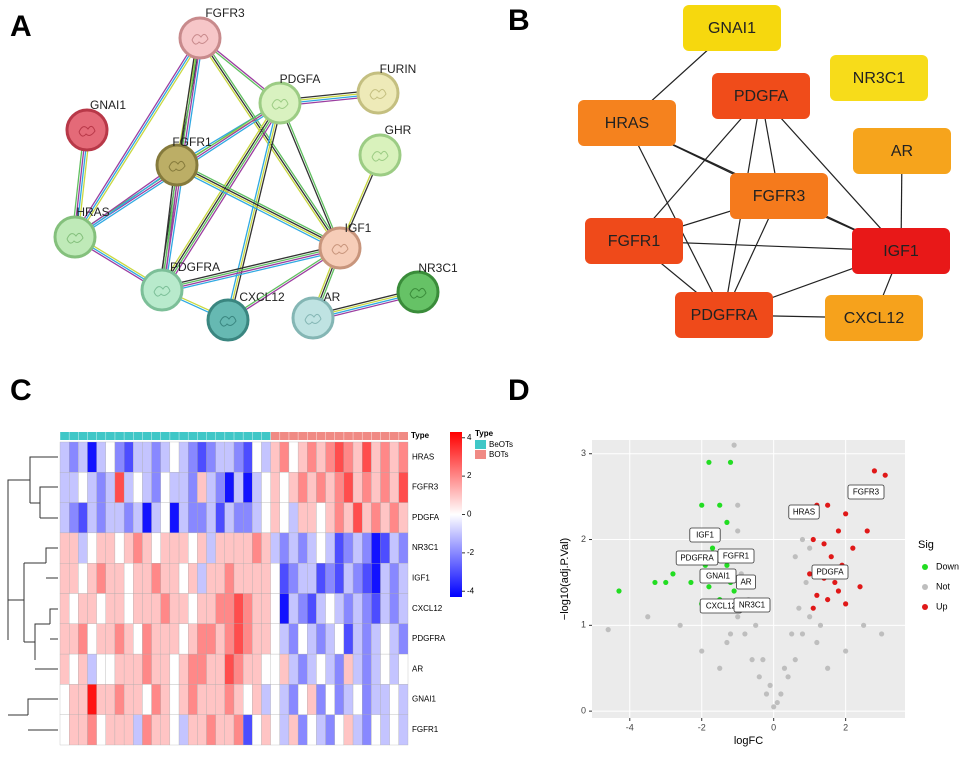  What do you see at coordinates (469, 514) in the screenshot?
I see `colorbar-tick-label: 0` at bounding box center [469, 514].